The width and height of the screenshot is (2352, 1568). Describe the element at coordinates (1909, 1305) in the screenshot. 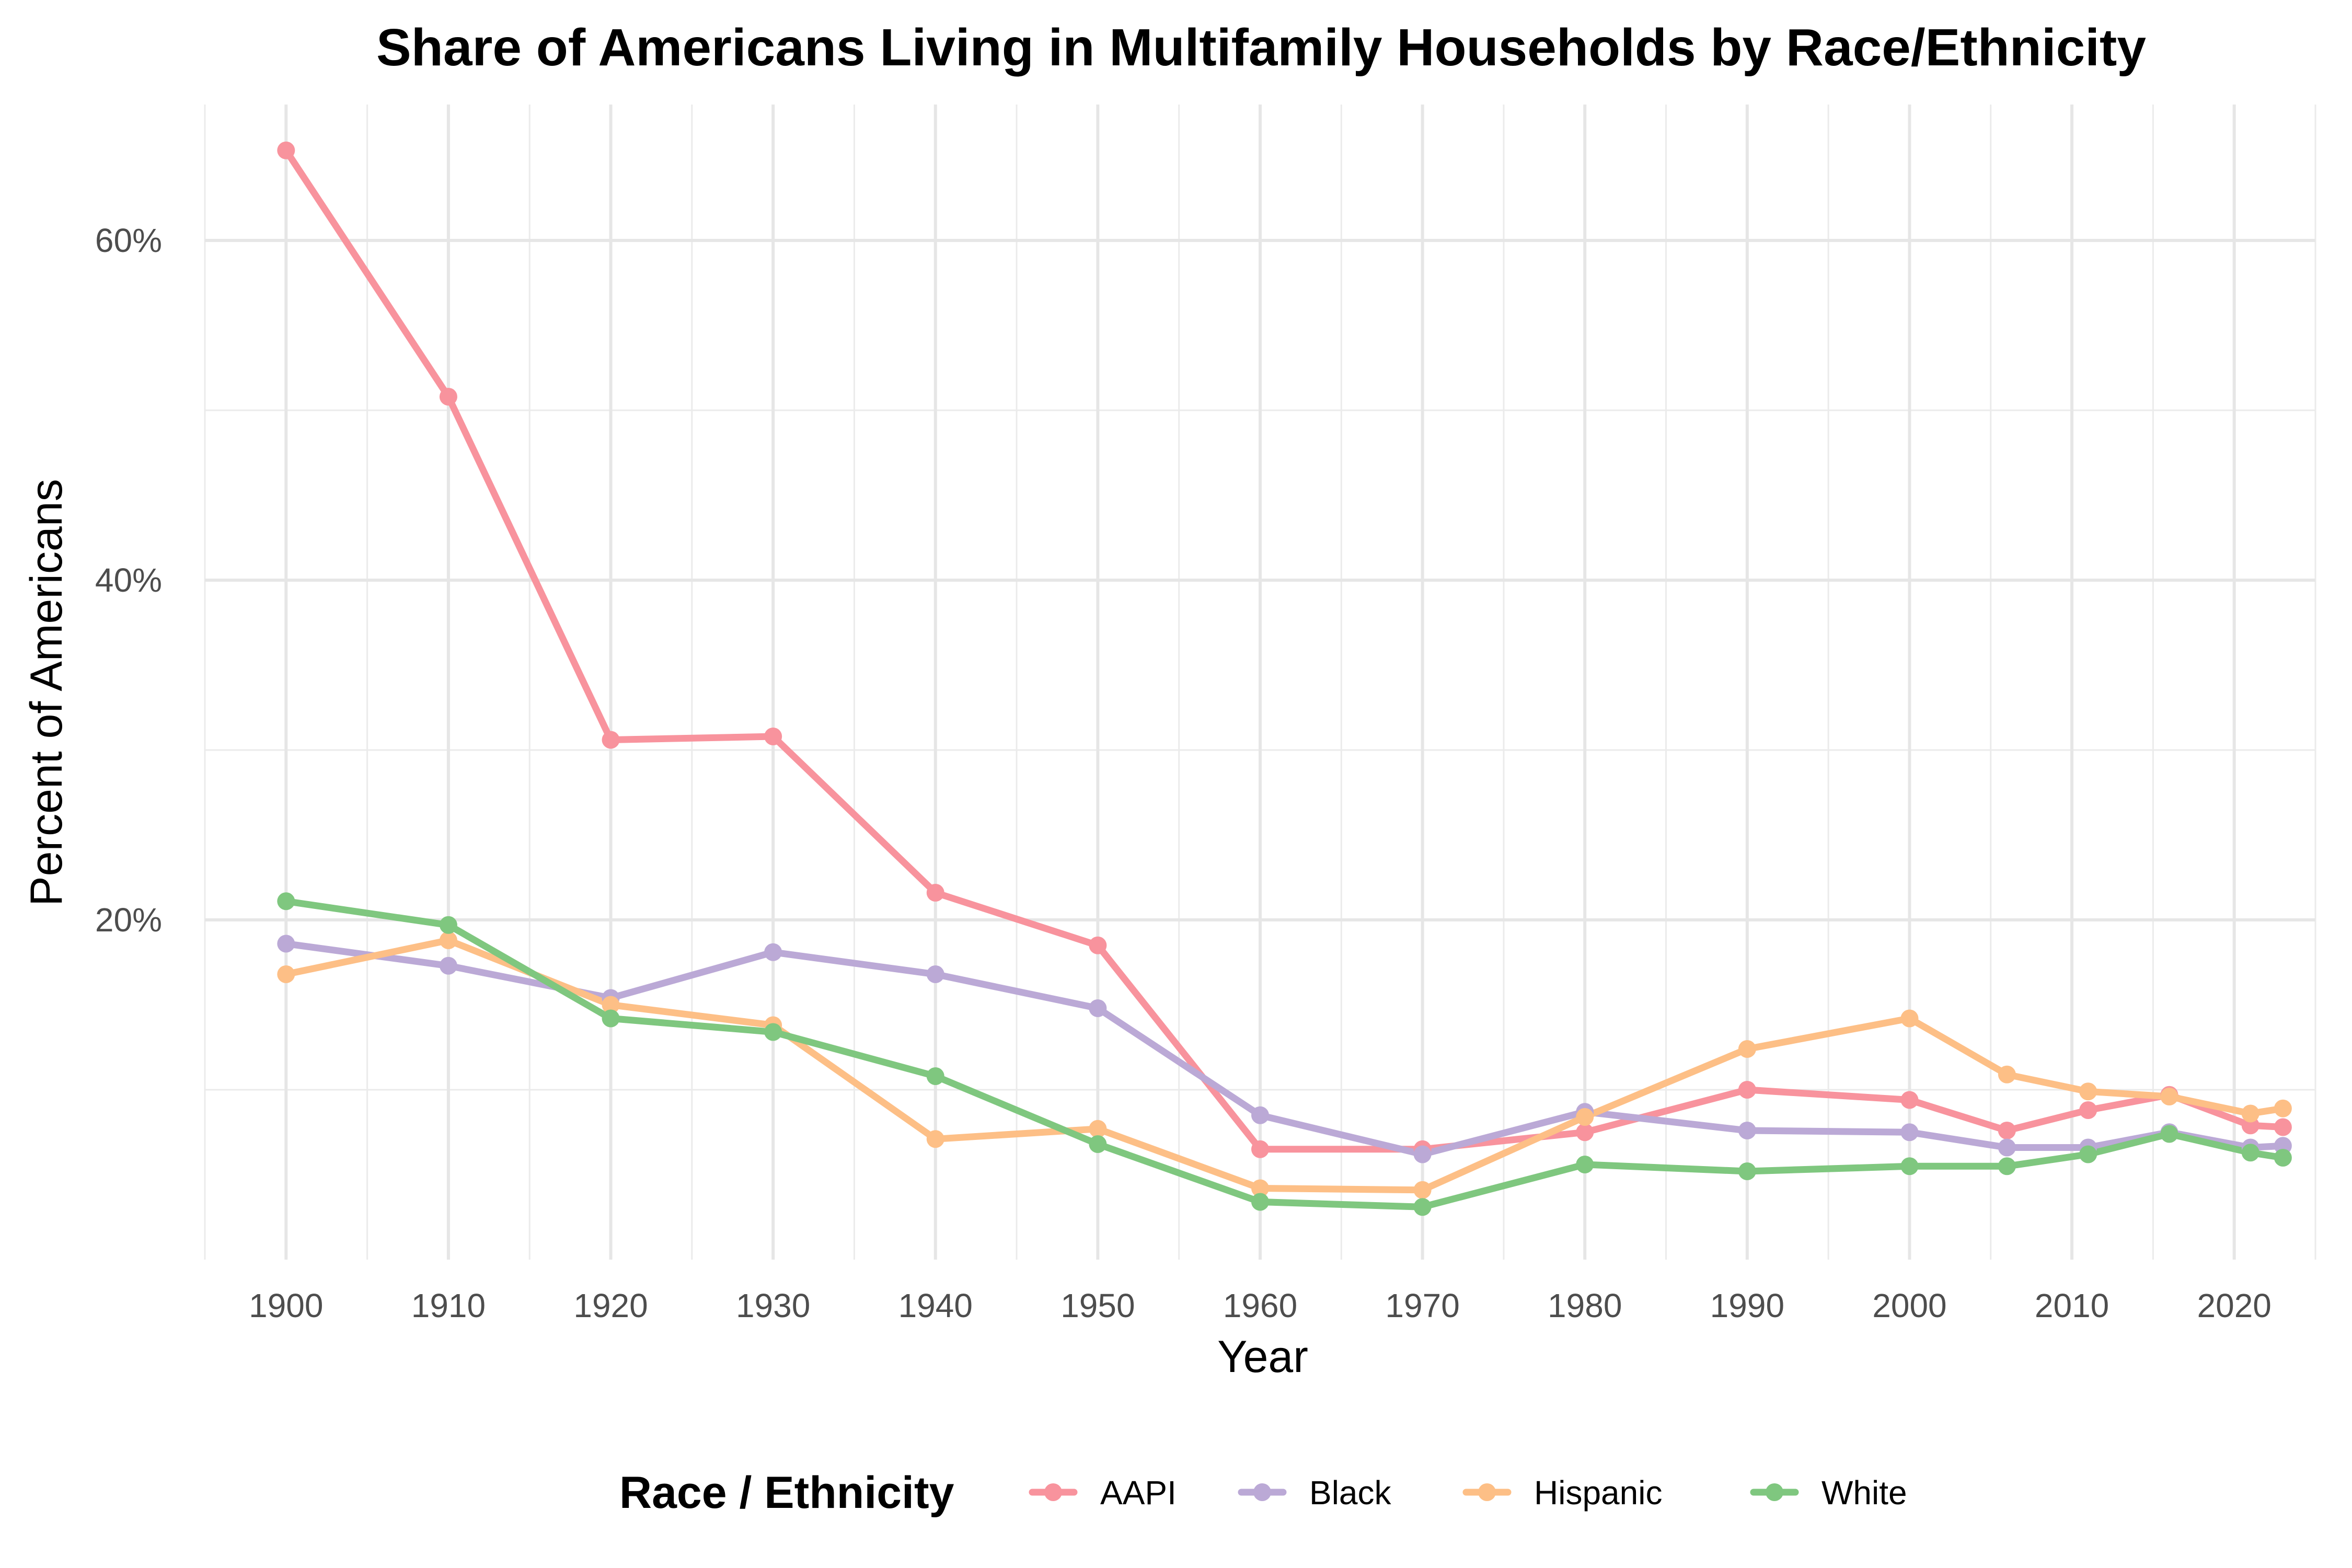

I see `x-tick-label: 2000` at that location.